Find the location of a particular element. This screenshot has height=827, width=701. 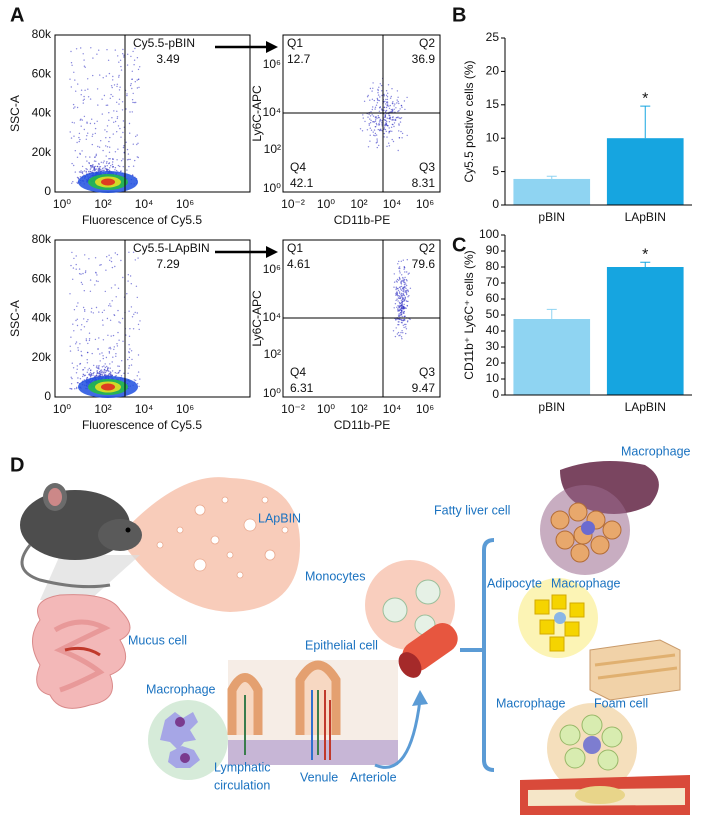

y-tick-label: 10⁶ is located at coordinates (272, 64).